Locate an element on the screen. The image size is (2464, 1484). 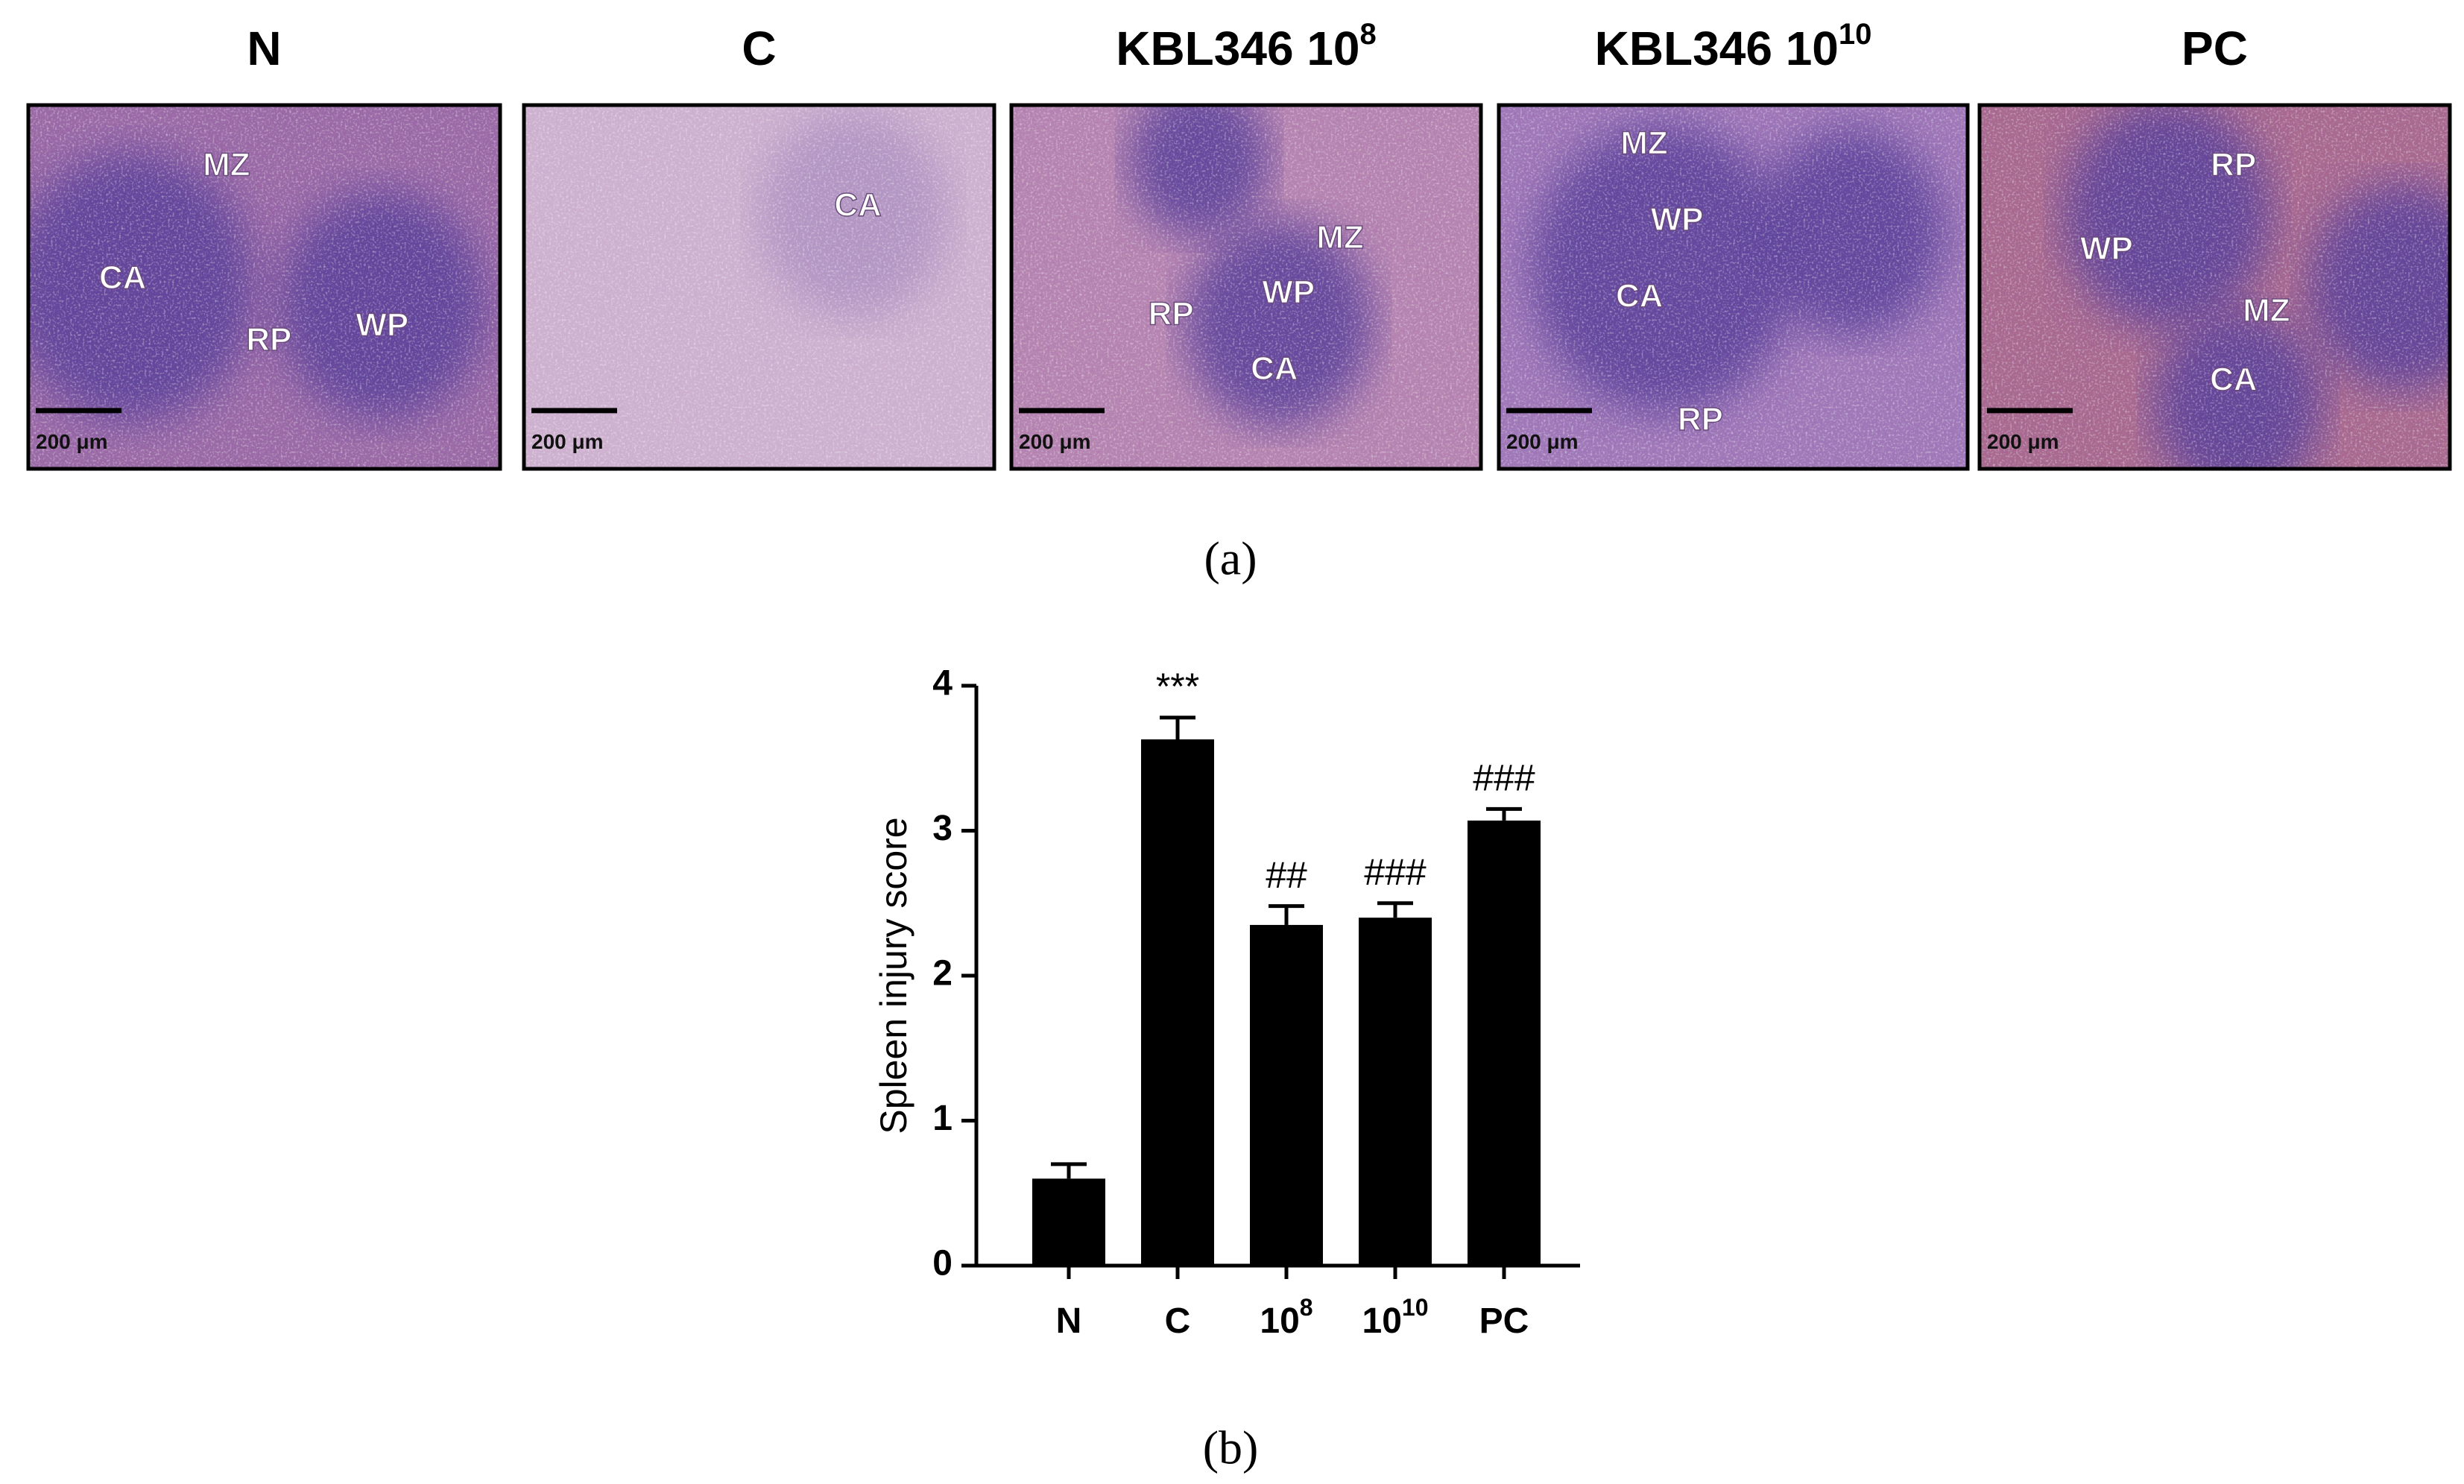
x-tick-sup: 10 is located at coordinates (1415, 1307).